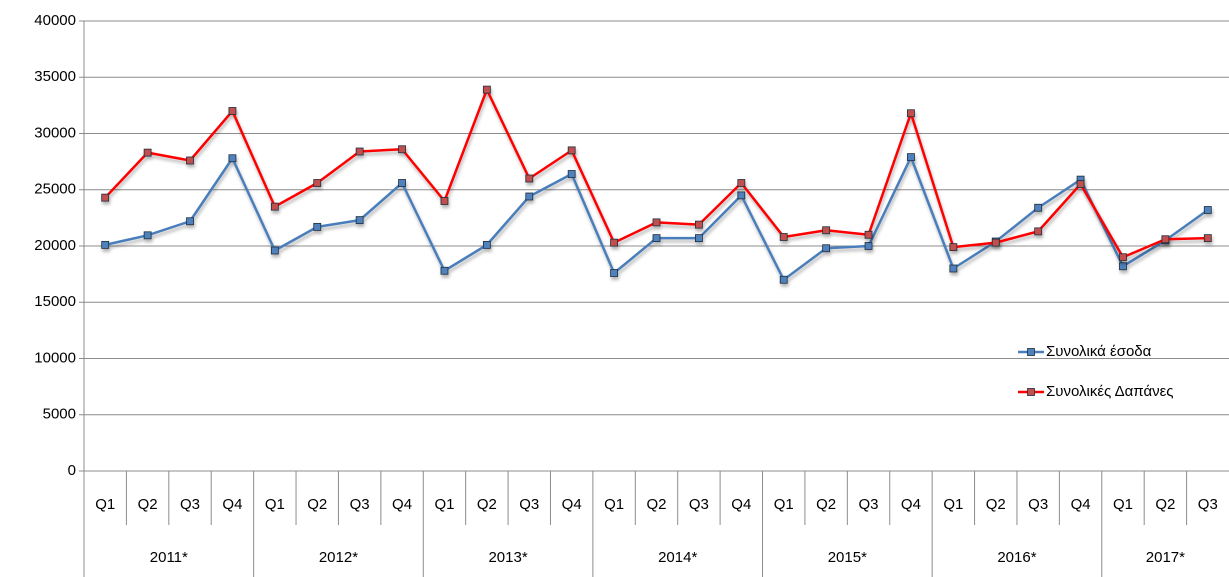  Describe the element at coordinates (1110, 391) in the screenshot. I see `legend-label: Συνολικές Δαπάνες` at that location.